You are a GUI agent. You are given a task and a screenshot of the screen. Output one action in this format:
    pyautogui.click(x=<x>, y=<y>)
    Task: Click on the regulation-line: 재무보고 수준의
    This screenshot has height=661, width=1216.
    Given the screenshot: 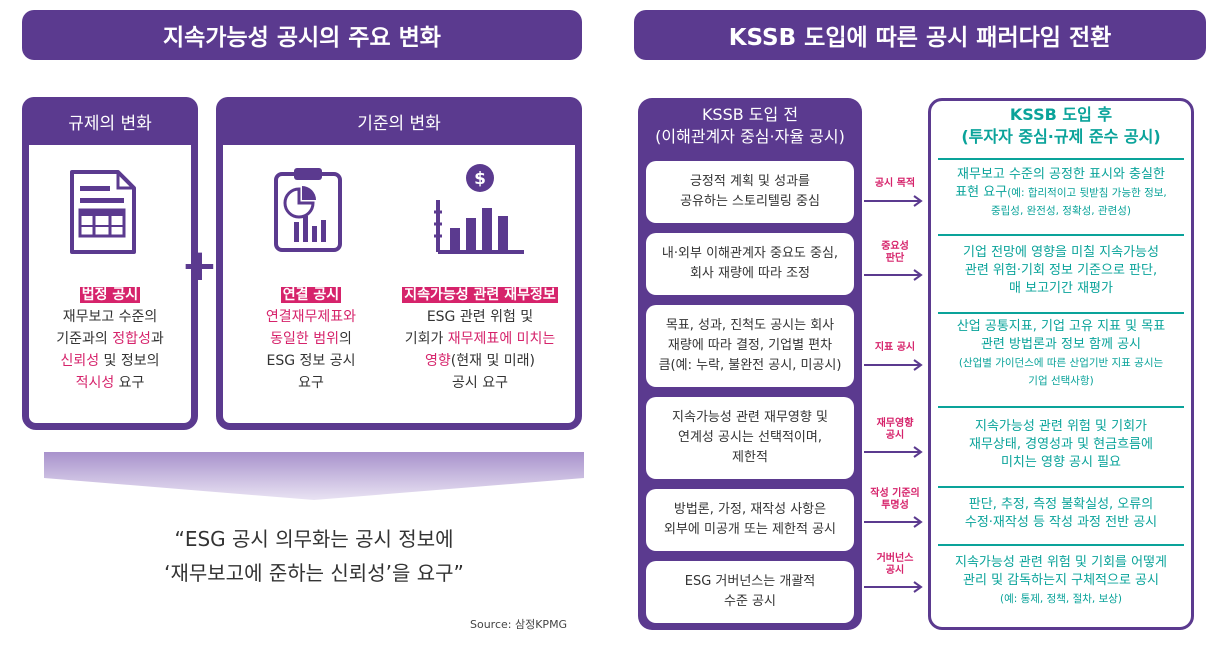 What is the action you would take?
    pyautogui.click(x=110, y=317)
    